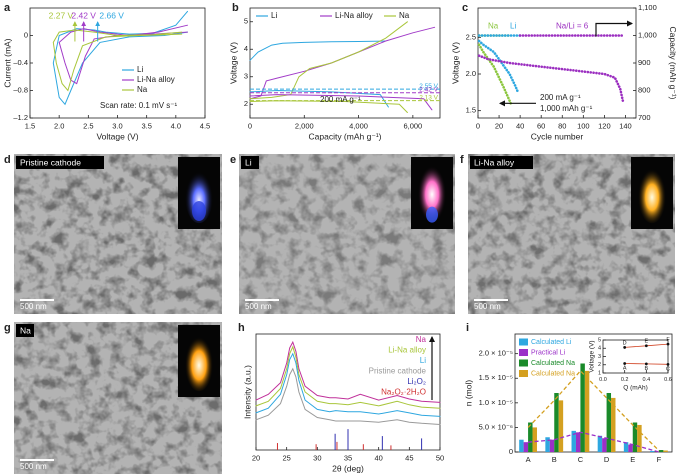 The width and height of the screenshot is (685, 476). I want to click on x-tick-label: C, so click(581, 459).